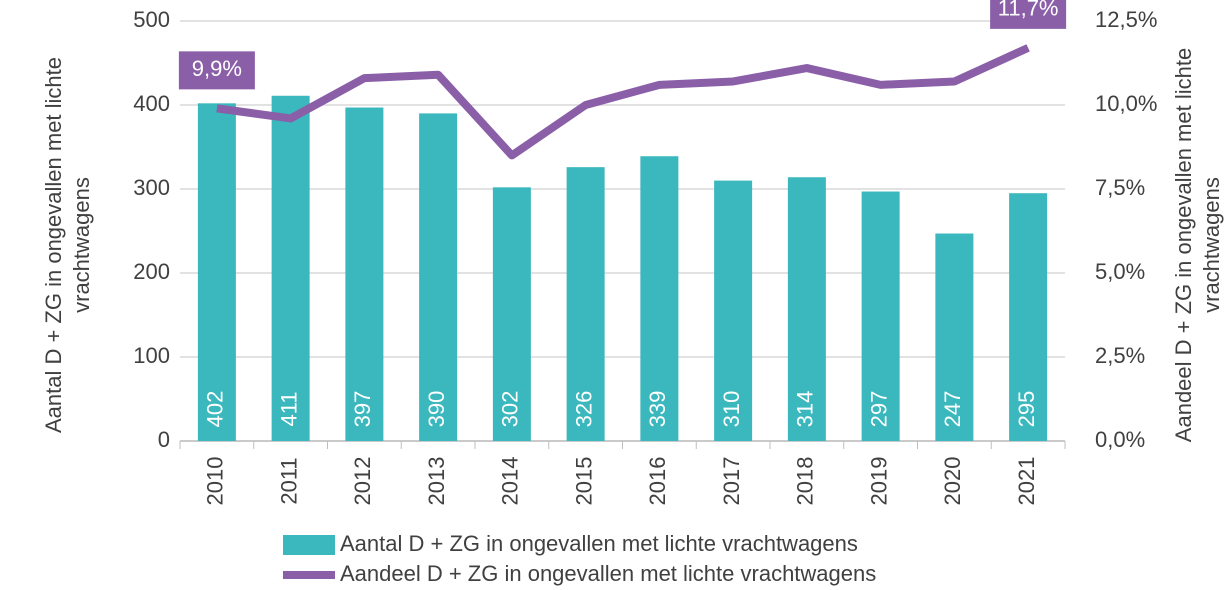  I want to click on bar-value-label: 302, so click(510, 409).